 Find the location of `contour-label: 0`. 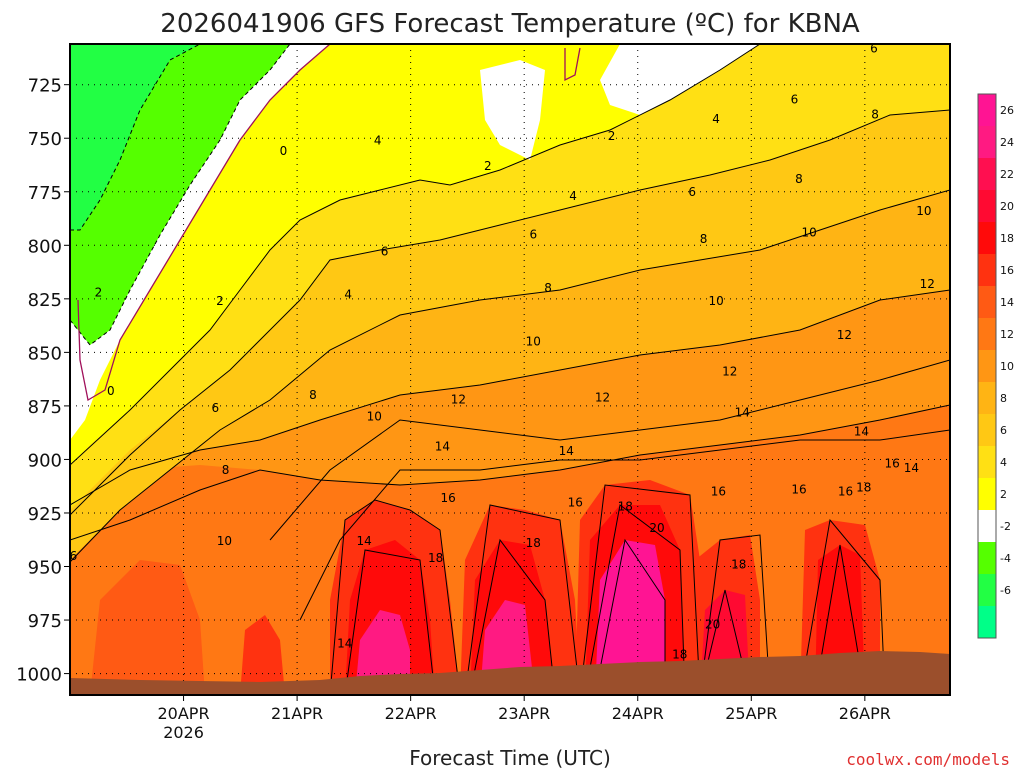

contour-label: 0 is located at coordinates (284, 151).